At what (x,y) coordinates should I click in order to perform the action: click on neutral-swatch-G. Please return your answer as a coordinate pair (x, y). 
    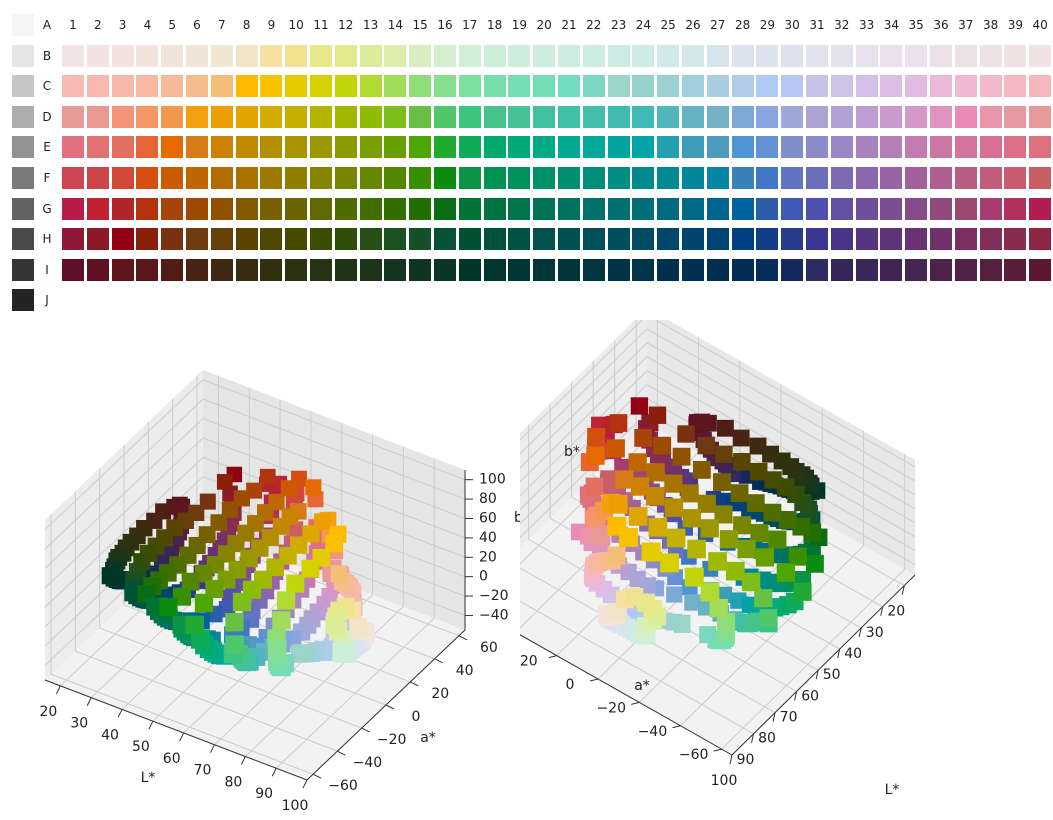
    Looking at the image, I should click on (23, 208).